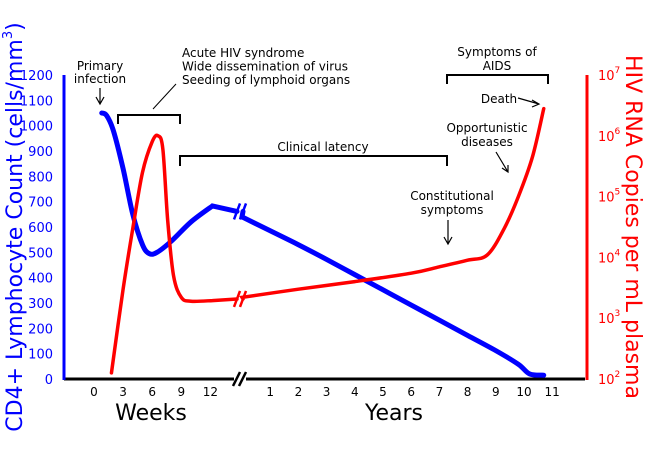 The height and width of the screenshot is (459, 648). I want to click on x-tick-label-weeks: 3, so click(123, 392).